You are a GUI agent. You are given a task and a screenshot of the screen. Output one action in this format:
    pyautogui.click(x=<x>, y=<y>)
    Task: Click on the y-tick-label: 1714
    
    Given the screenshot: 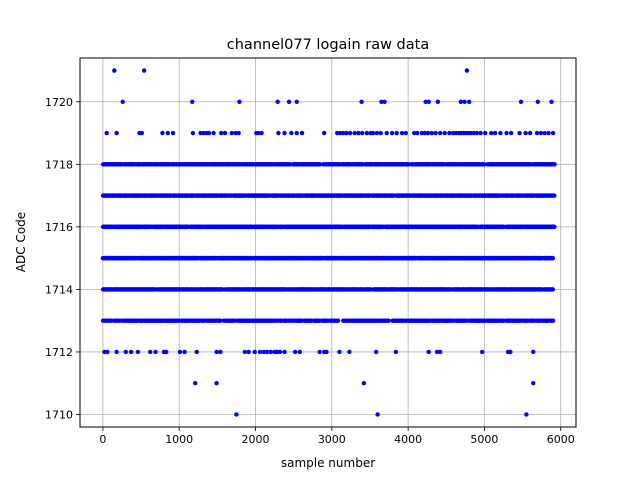 What is the action you would take?
    pyautogui.click(x=59, y=289)
    